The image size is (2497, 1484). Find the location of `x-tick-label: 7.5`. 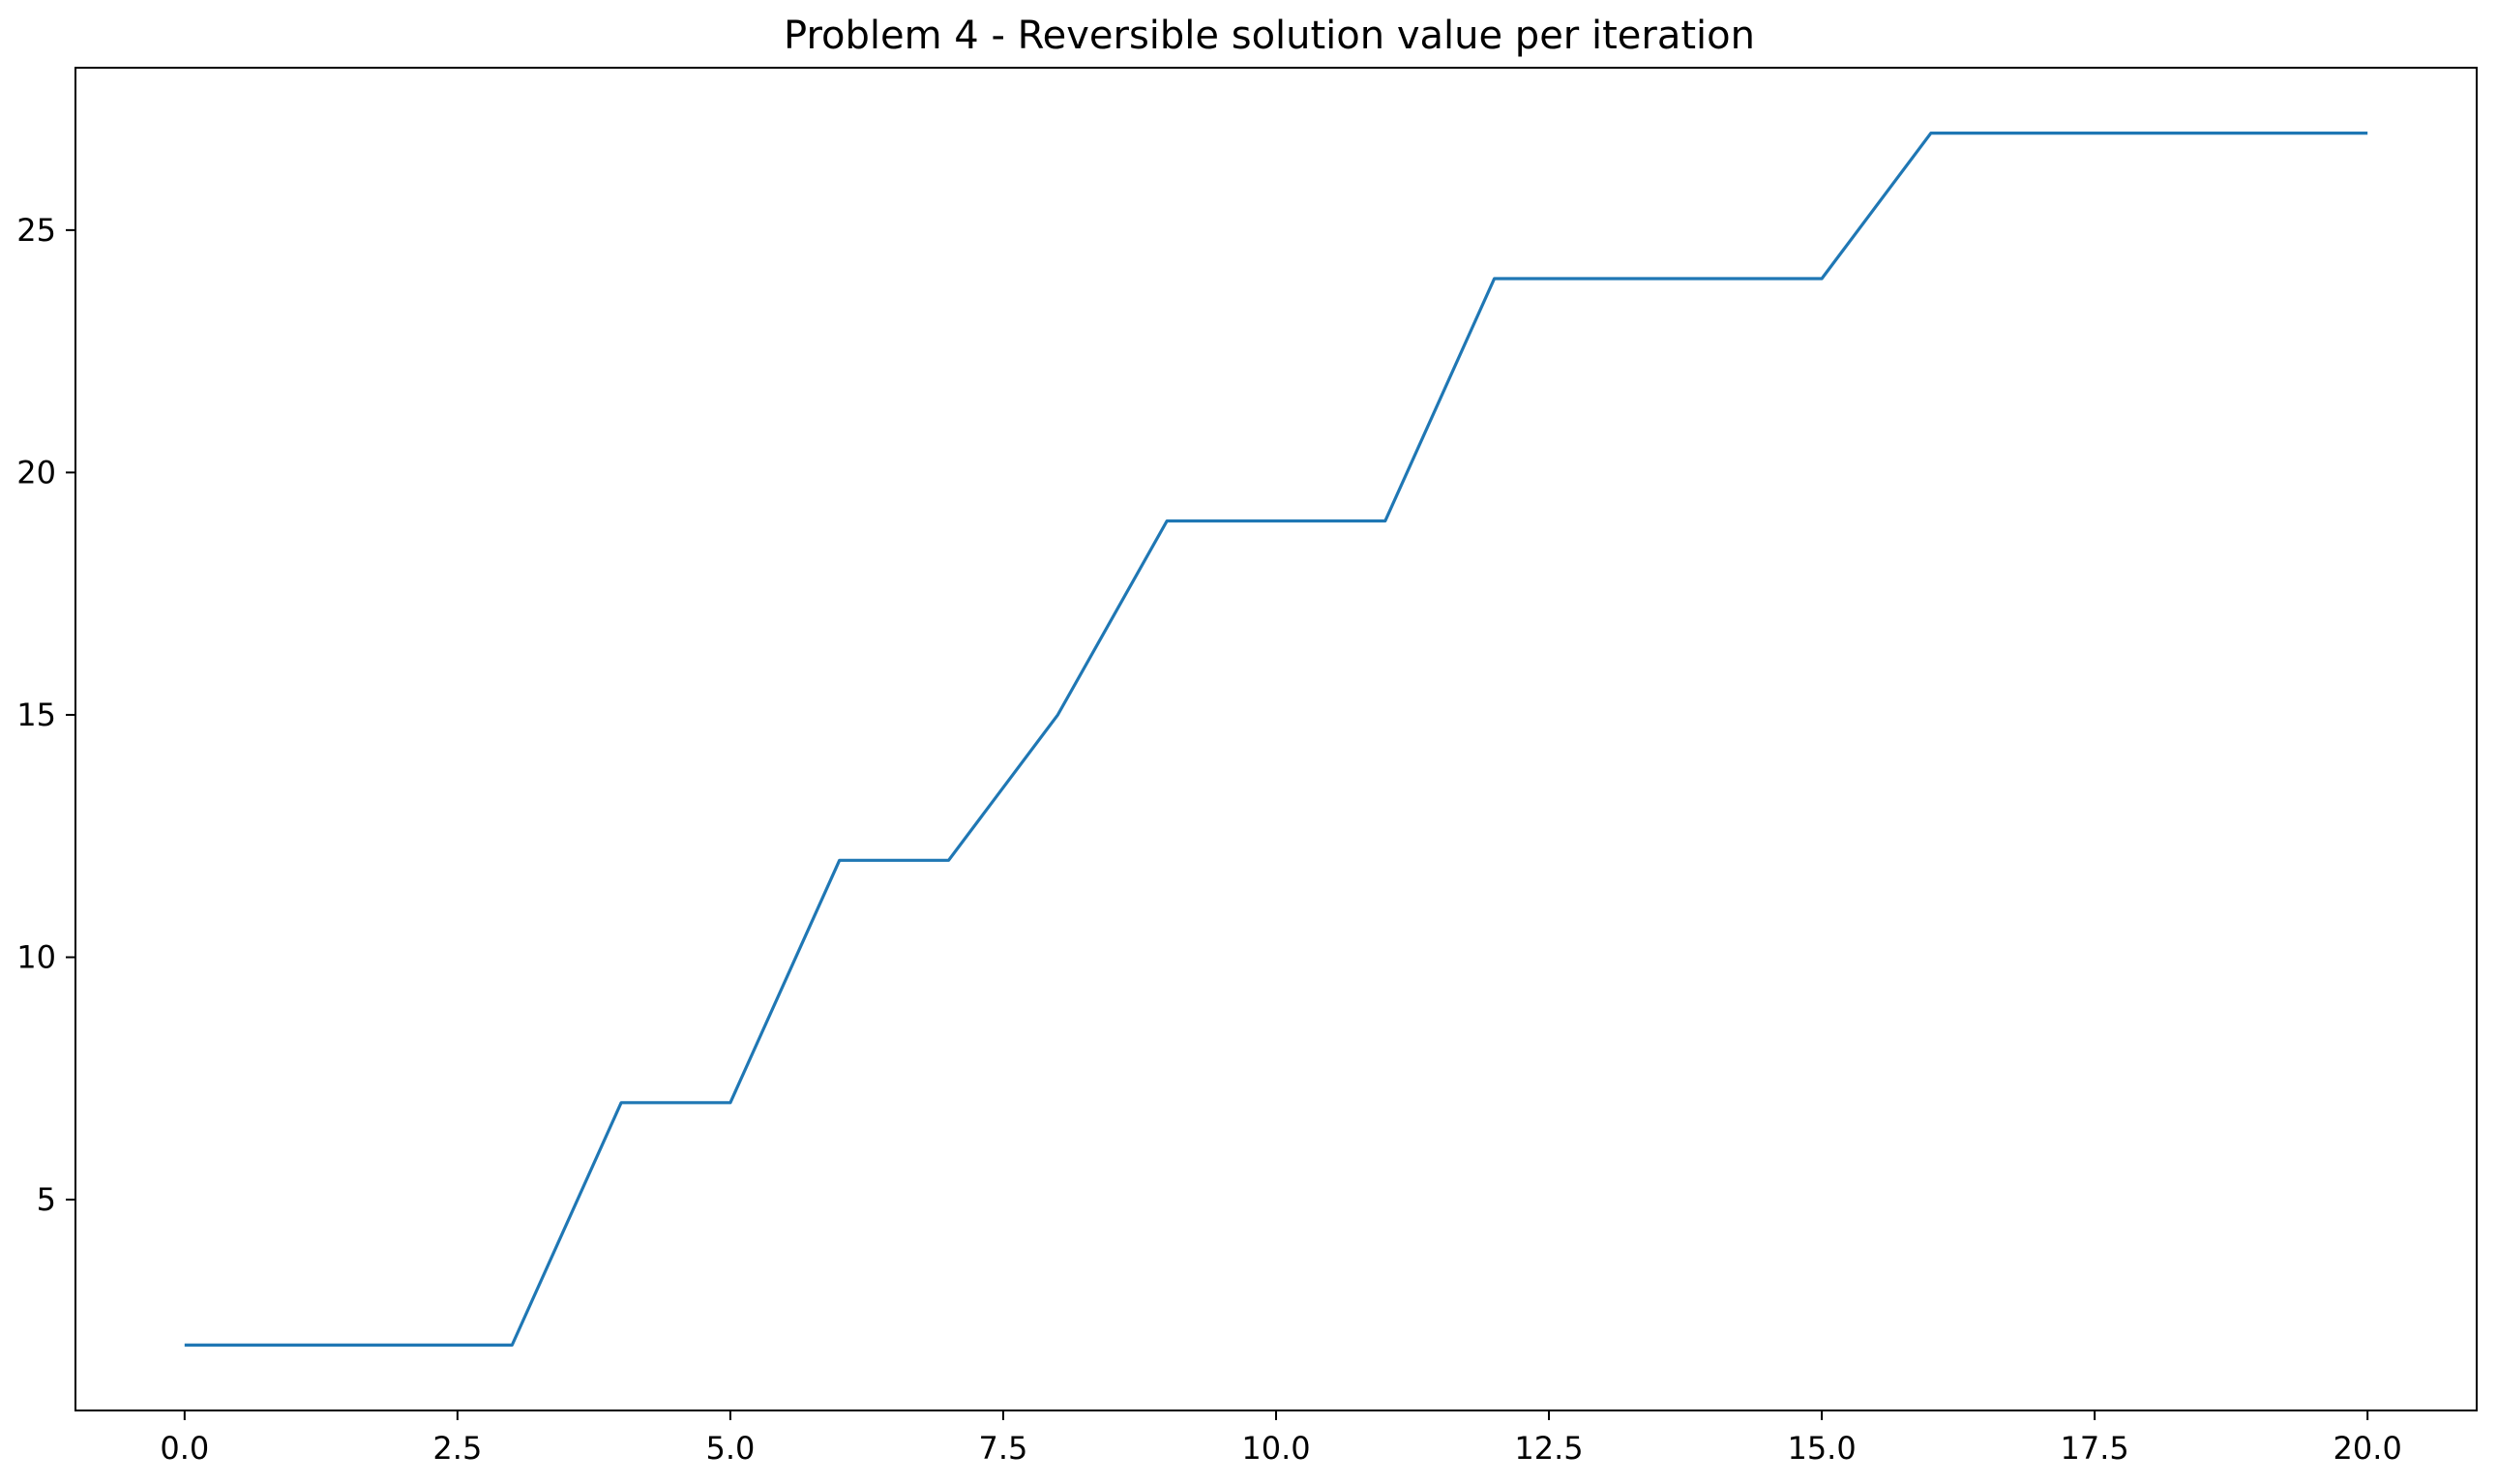

x-tick-label: 7.5 is located at coordinates (1003, 1448).